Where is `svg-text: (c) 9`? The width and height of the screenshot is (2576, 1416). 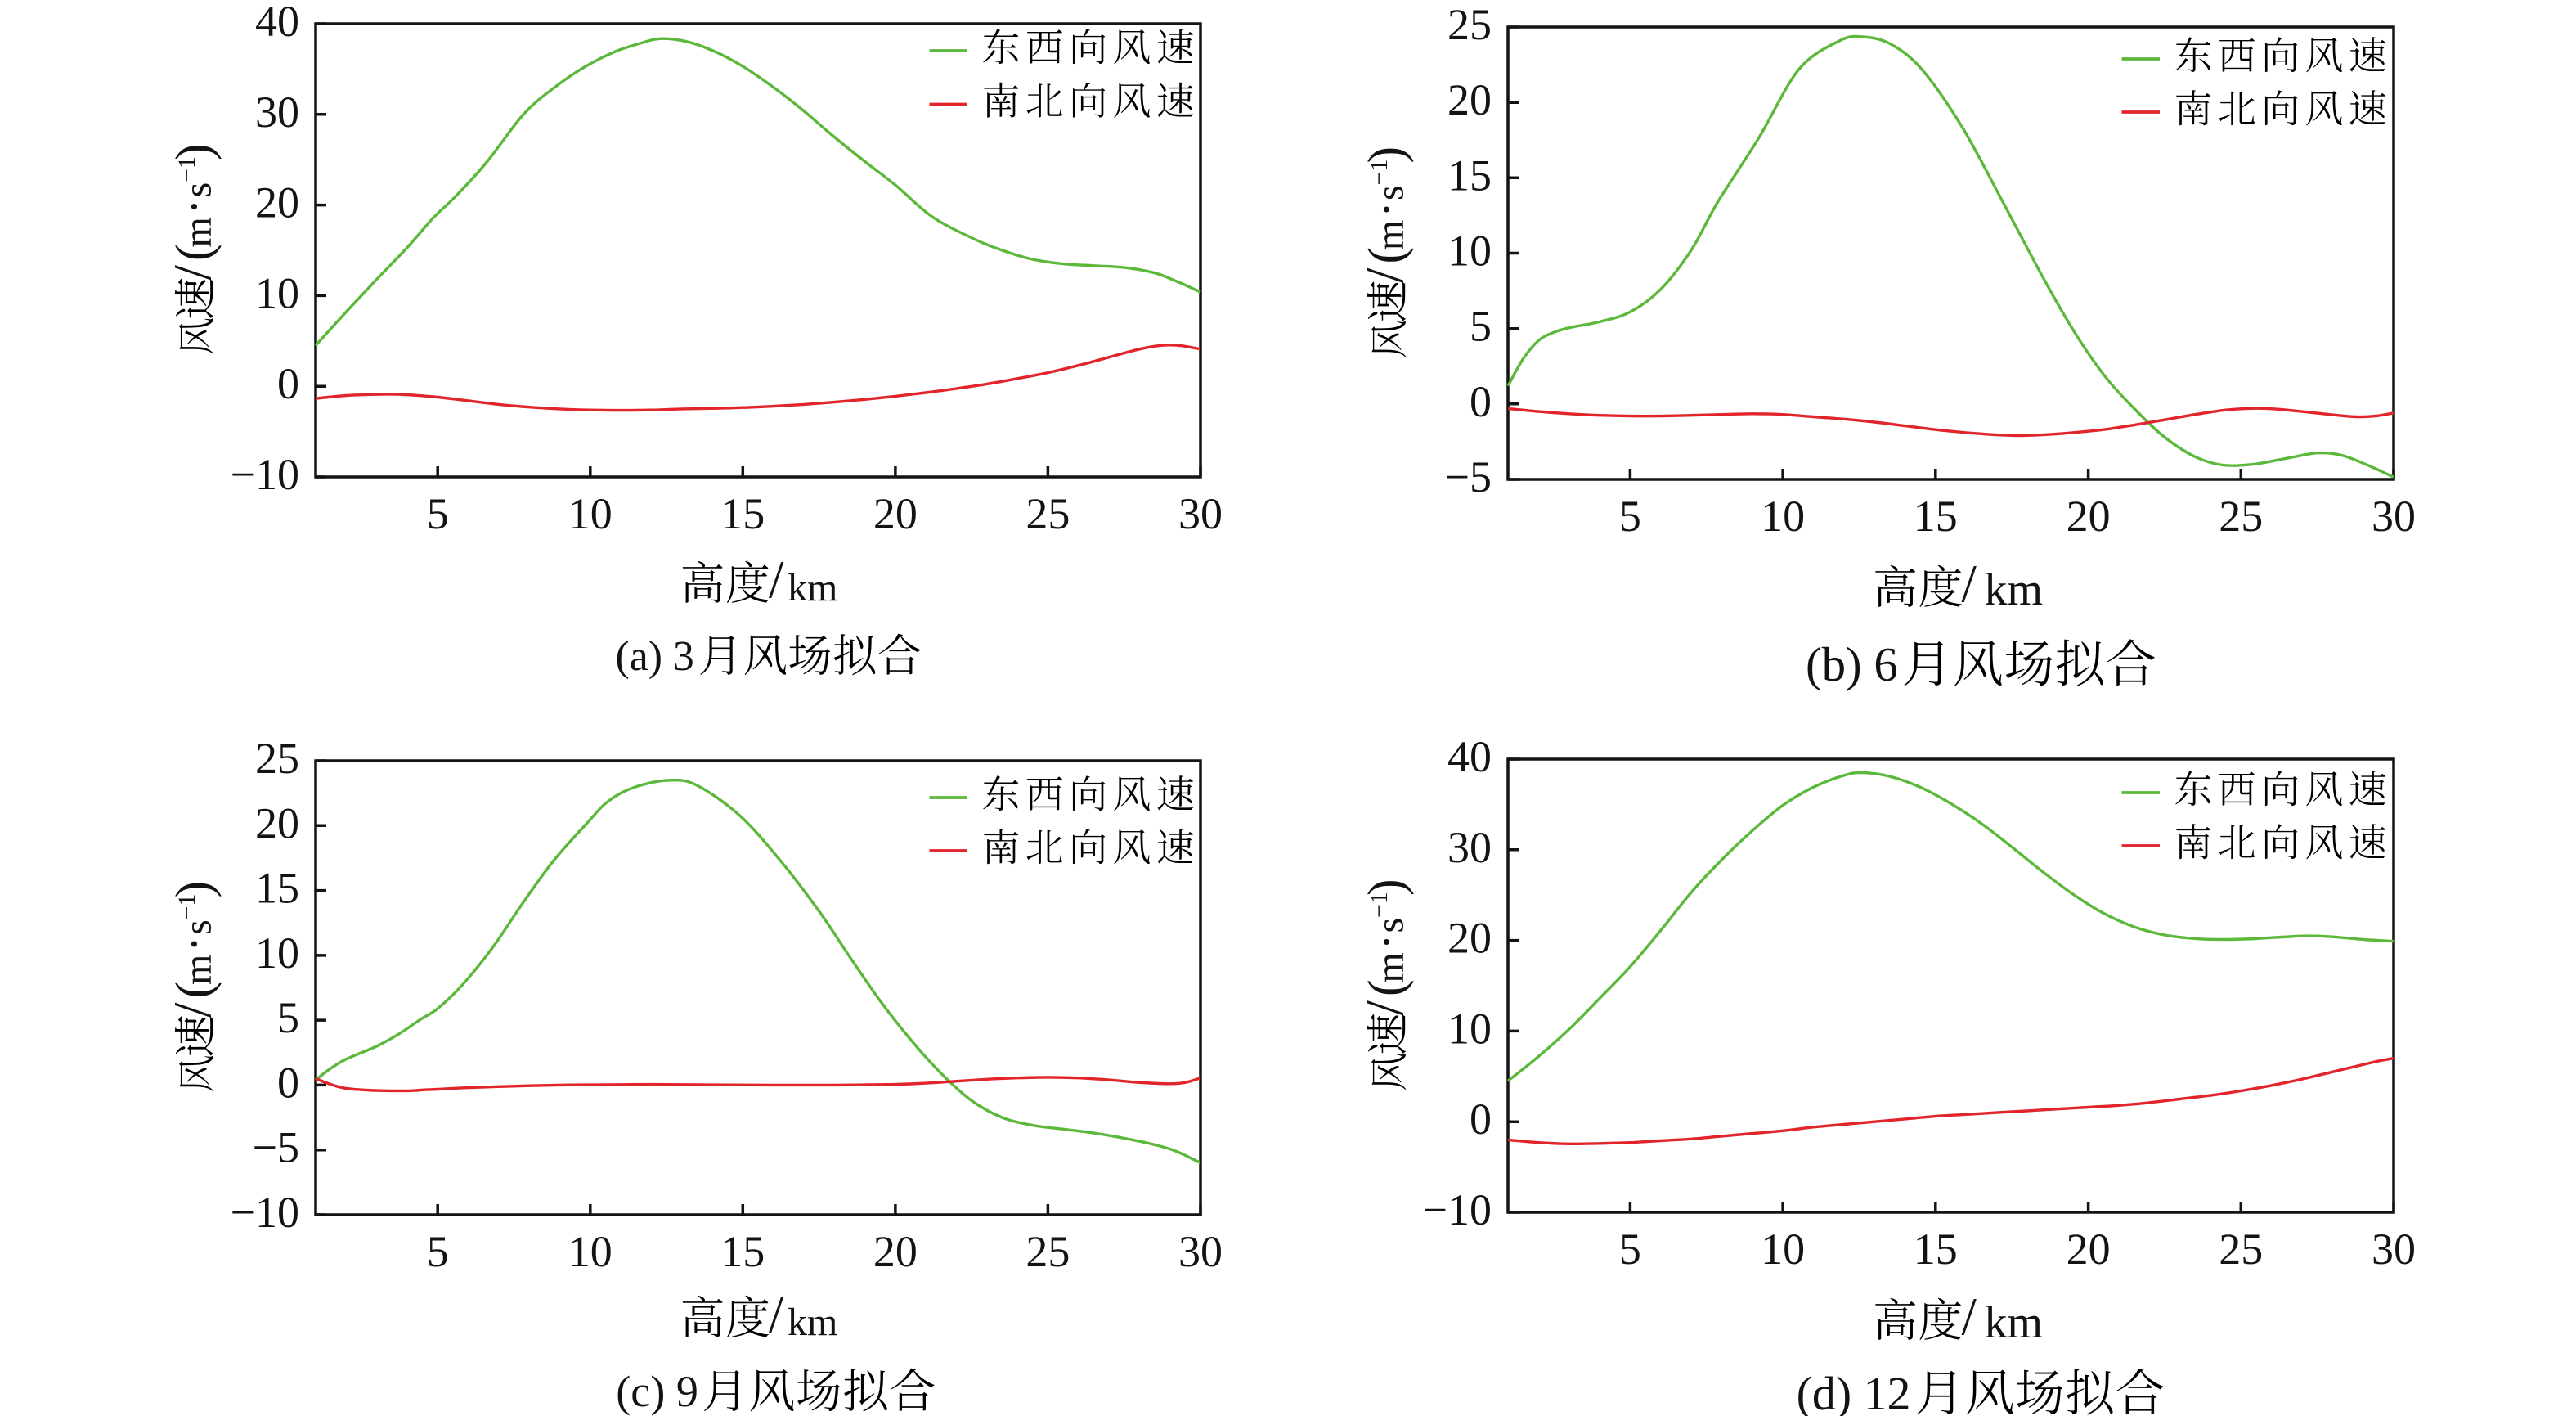
svg-text: (c) 9 is located at coordinates (657, 1391).